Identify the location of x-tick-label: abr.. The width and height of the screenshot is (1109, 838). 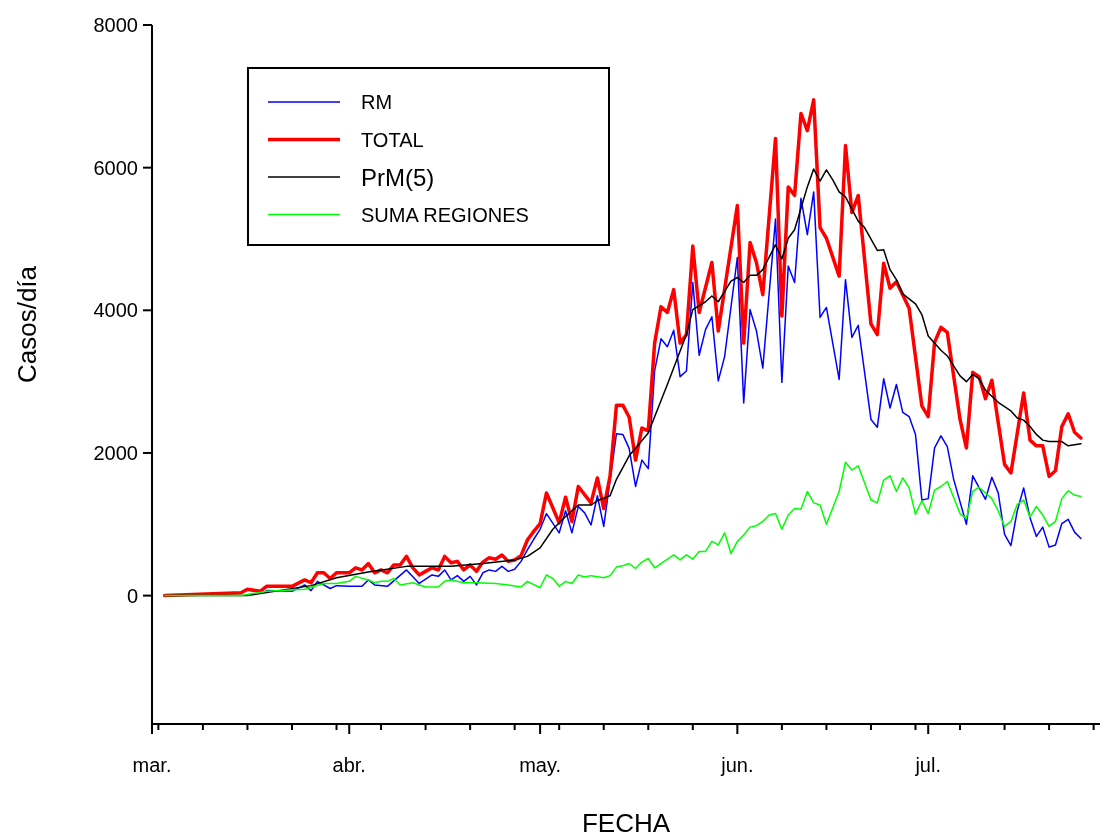
(349, 765).